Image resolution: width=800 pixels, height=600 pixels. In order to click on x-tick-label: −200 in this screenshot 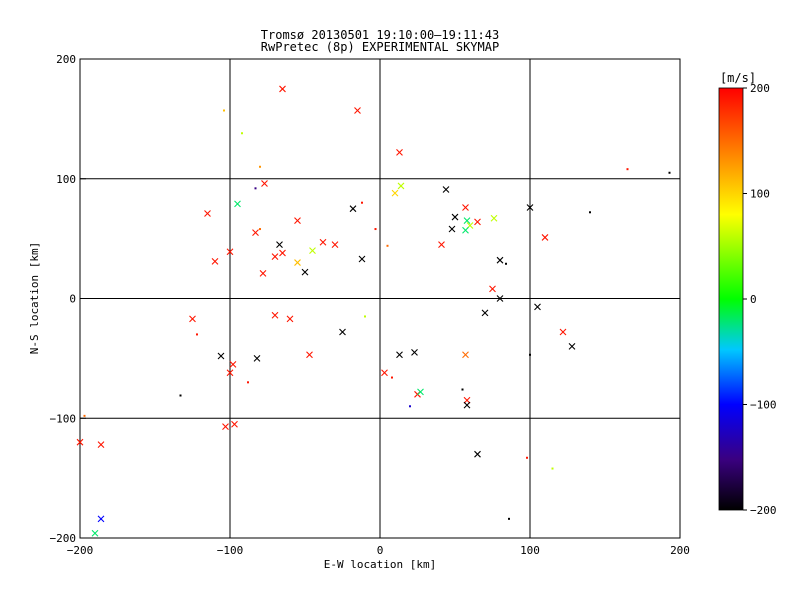, I will do `click(80, 550)`.